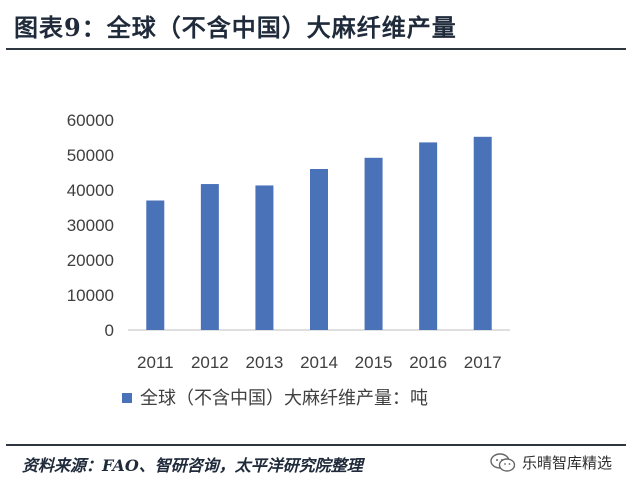  Describe the element at coordinates (265, 362) in the screenshot. I see `x-tick-label: 2013` at that location.